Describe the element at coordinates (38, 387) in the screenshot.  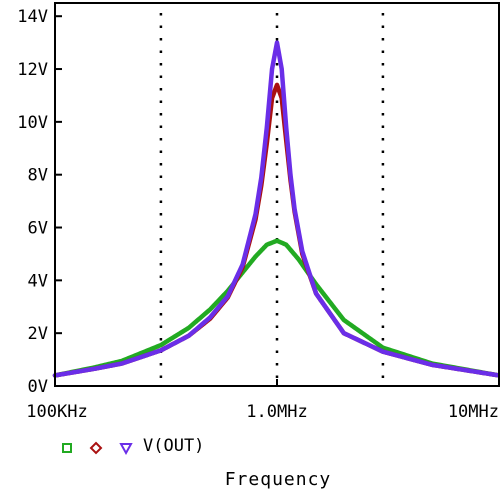
I see `y-tick-label: 0V` at that location.